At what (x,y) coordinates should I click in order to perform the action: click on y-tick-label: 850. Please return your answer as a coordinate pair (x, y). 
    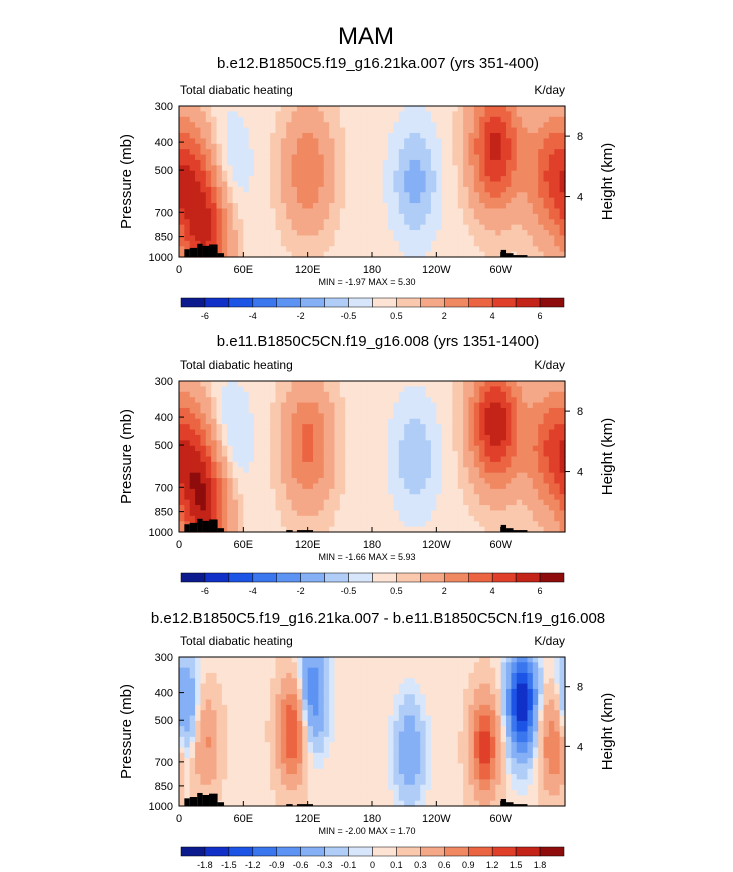
    Looking at the image, I should click on (164, 513).